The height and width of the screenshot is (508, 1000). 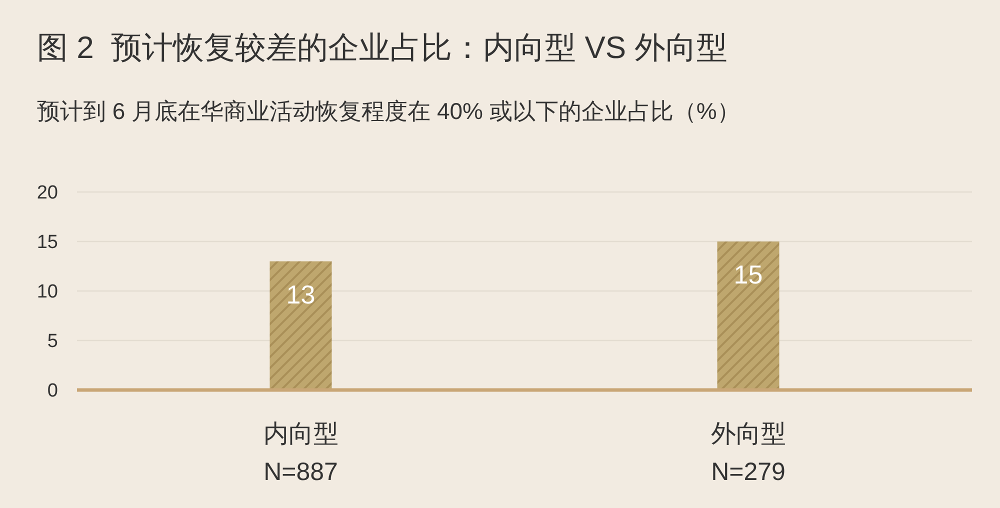 What do you see at coordinates (748, 453) in the screenshot?
I see `x-tick-label: 外向型 N=279` at bounding box center [748, 453].